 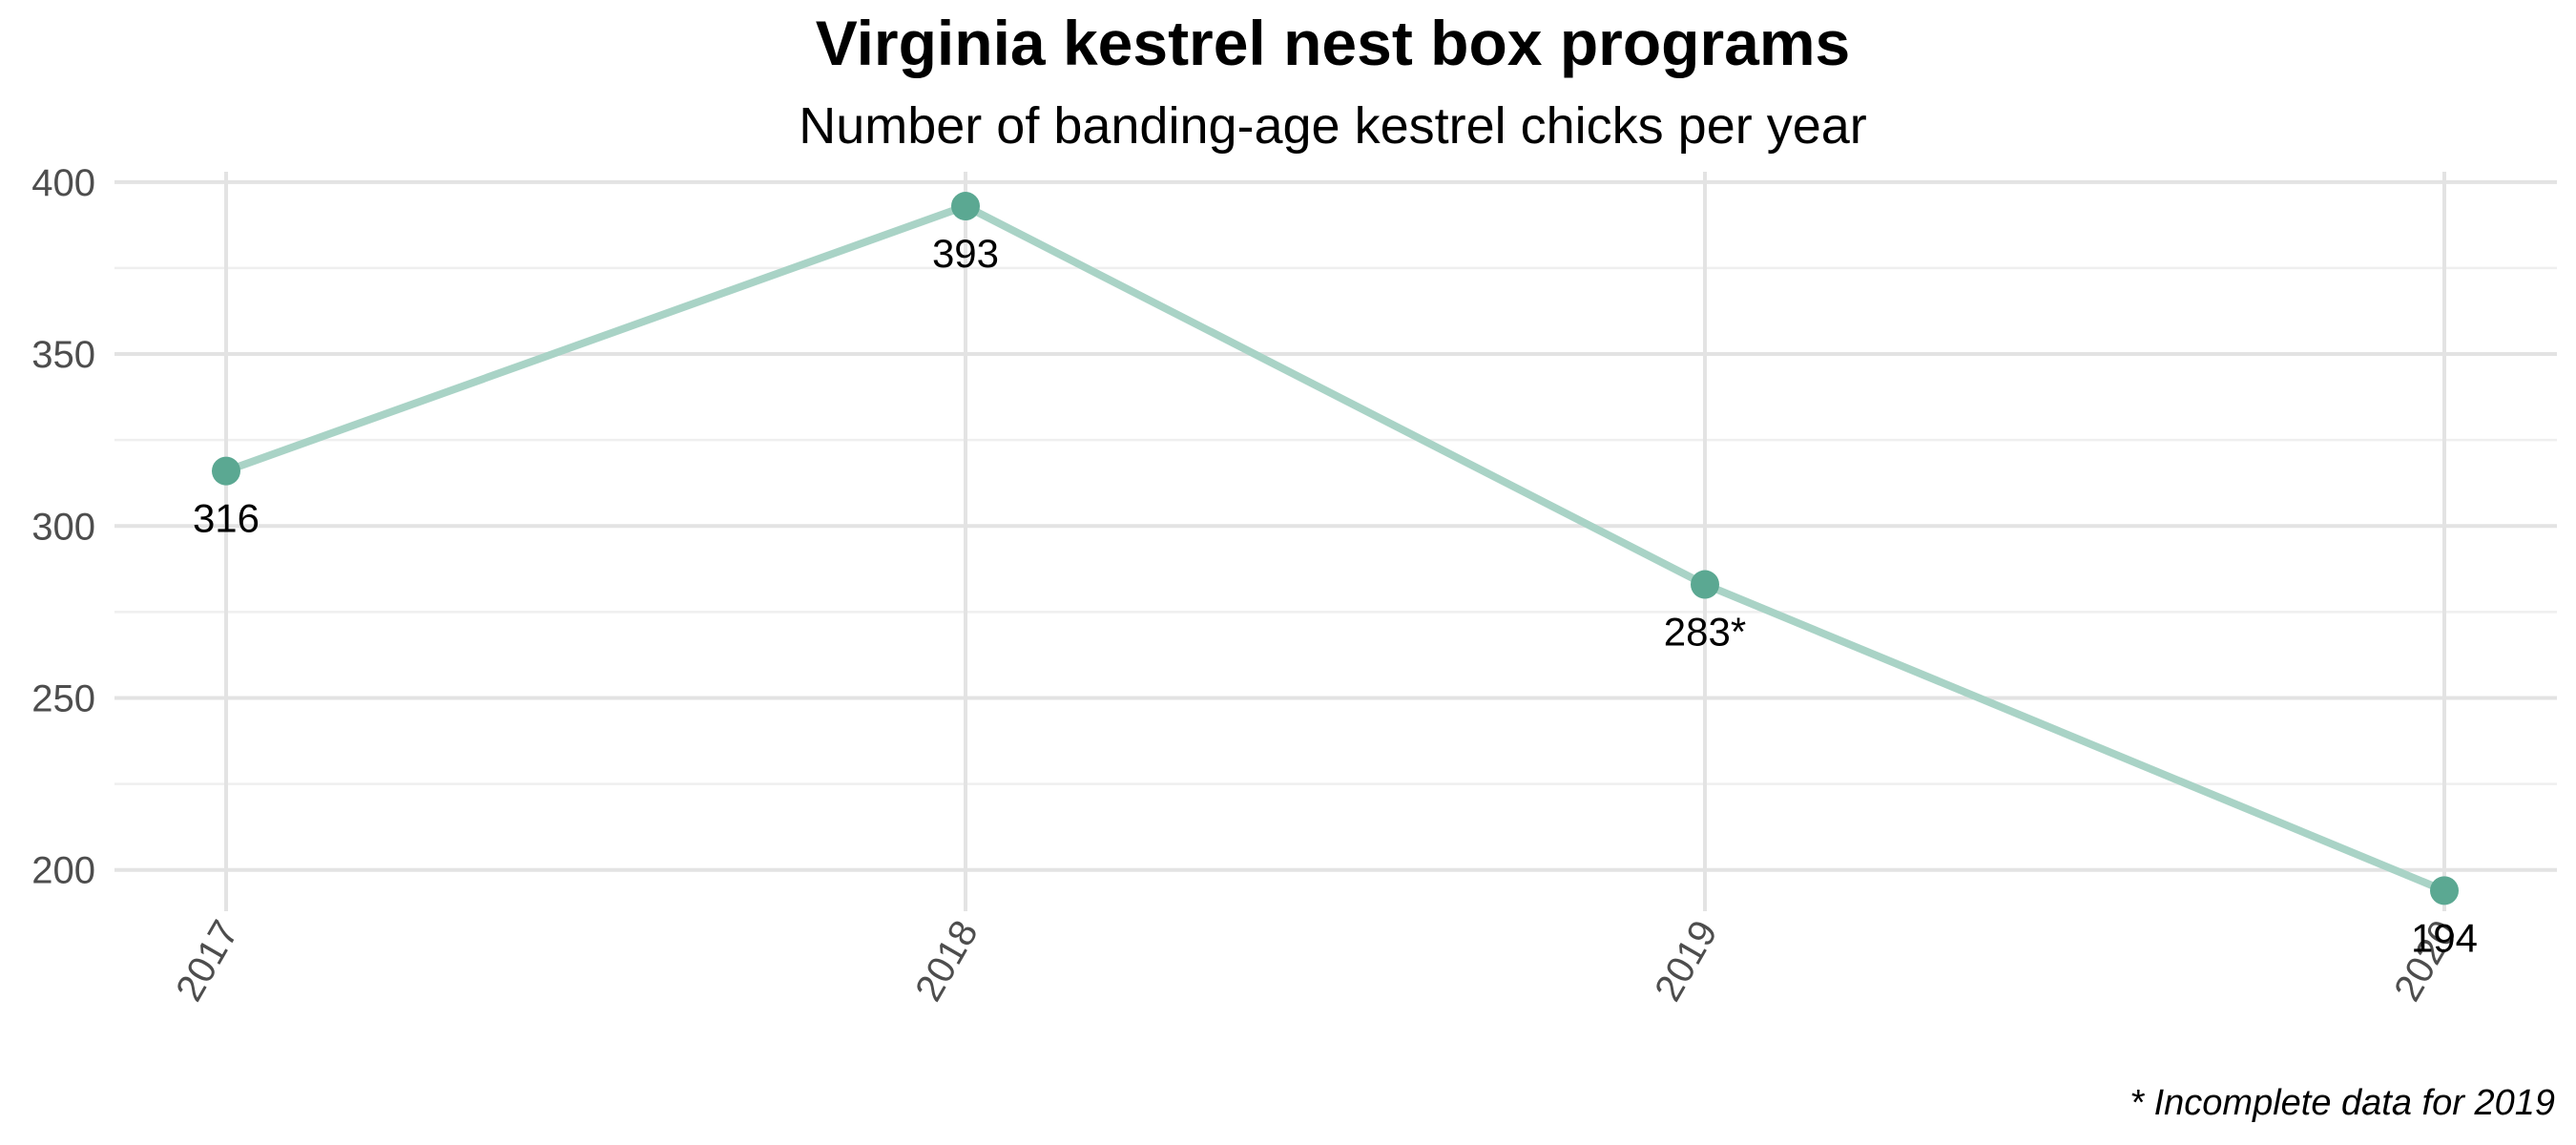 What do you see at coordinates (226, 518) in the screenshot?
I see `data-label: 316` at bounding box center [226, 518].